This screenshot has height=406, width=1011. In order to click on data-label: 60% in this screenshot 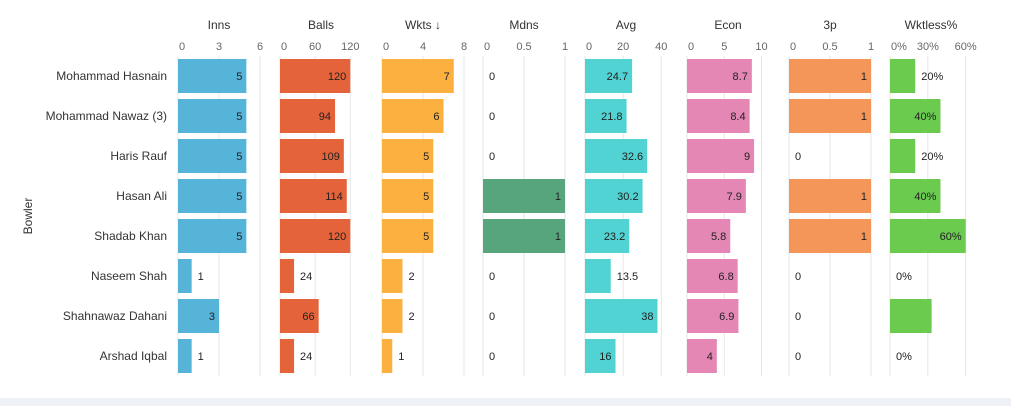, I will do `click(951, 237)`.